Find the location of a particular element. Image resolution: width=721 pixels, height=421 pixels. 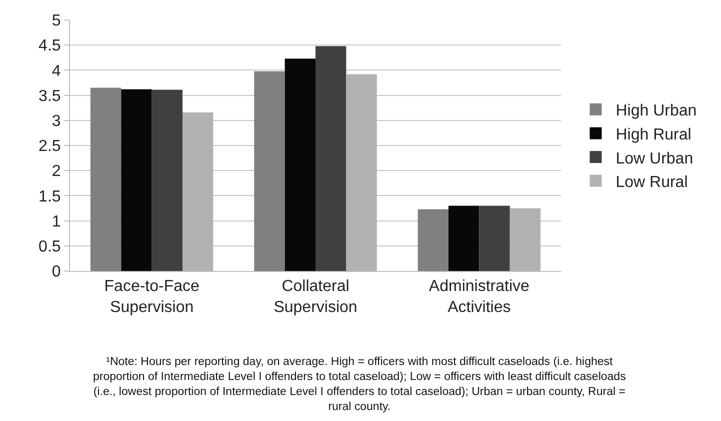

y-tick-label: 1 is located at coordinates (56, 221).